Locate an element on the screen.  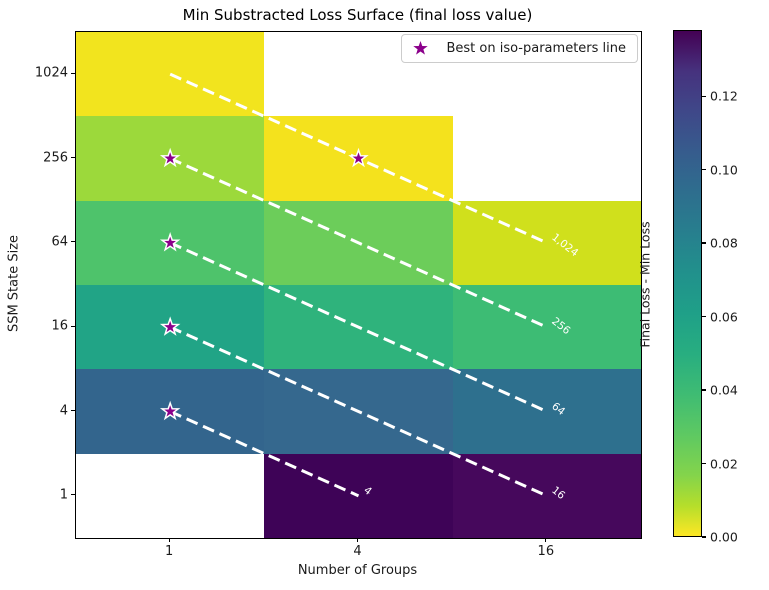
heatmap-cell is located at coordinates (170, 74).